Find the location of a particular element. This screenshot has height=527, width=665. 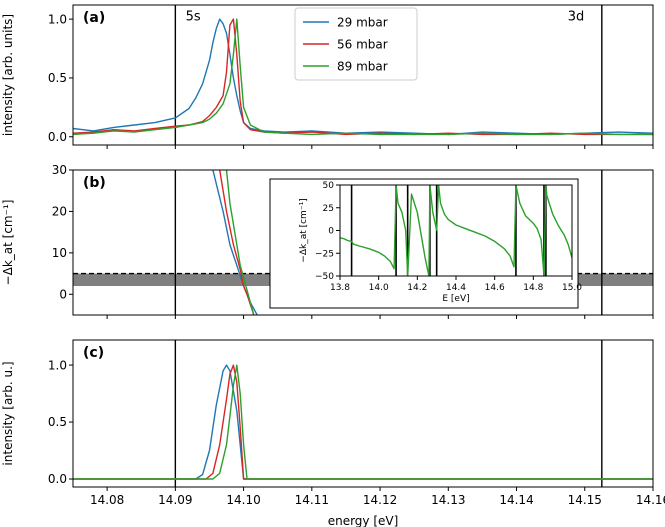

legend-entry: 56 mbar is located at coordinates (362, 45).